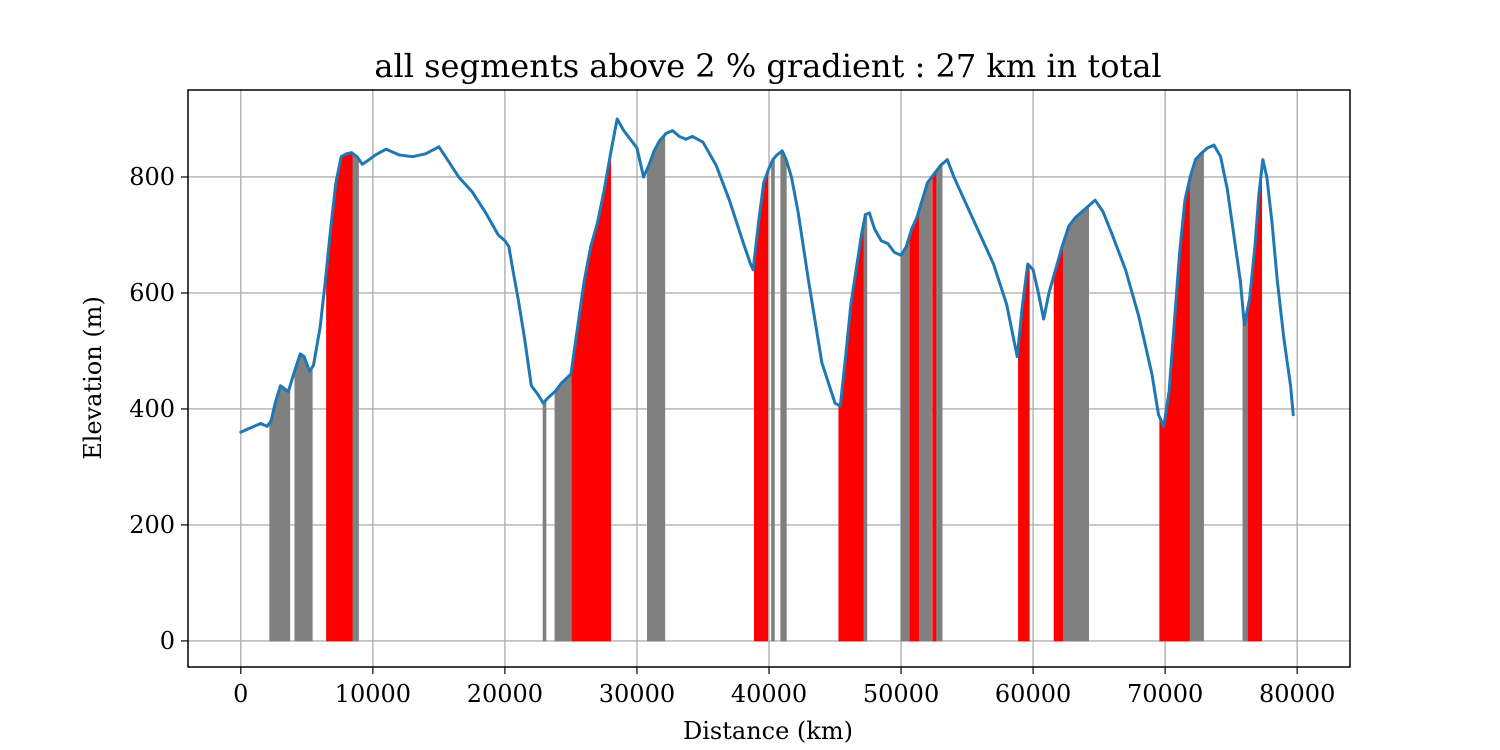 The image size is (1500, 750). What do you see at coordinates (152, 177) in the screenshot?
I see `y-tick-label: 800` at bounding box center [152, 177].